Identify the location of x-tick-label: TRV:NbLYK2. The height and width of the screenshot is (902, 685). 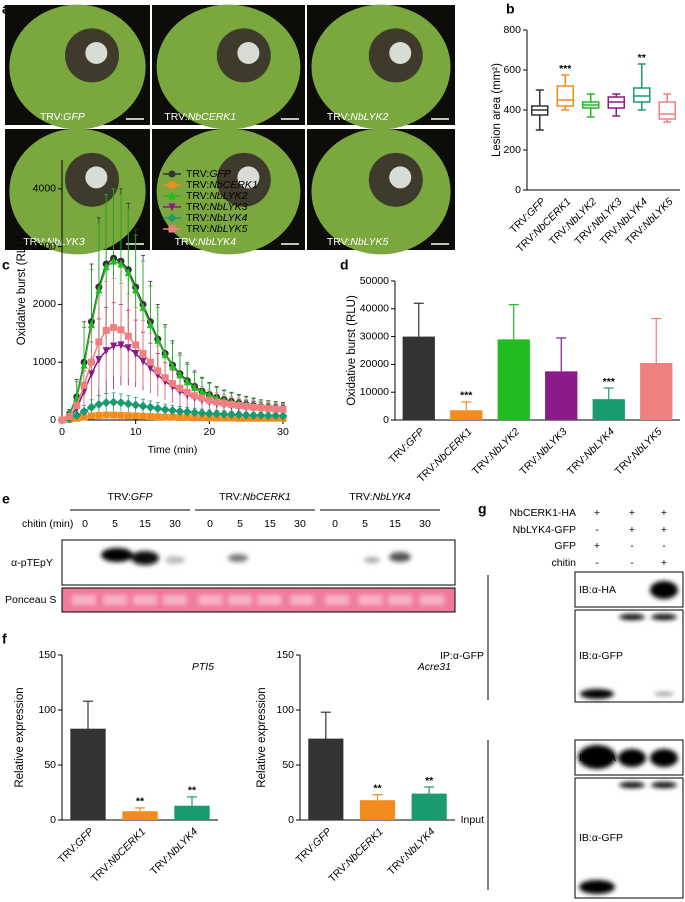
(496, 451).